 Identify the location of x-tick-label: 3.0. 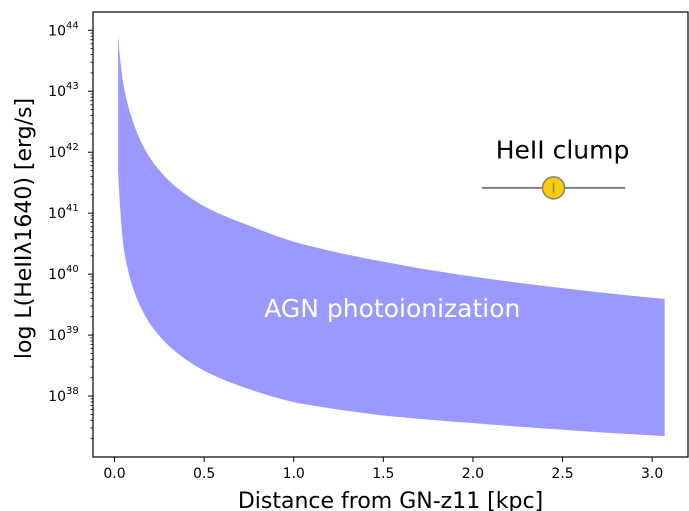
(652, 474).